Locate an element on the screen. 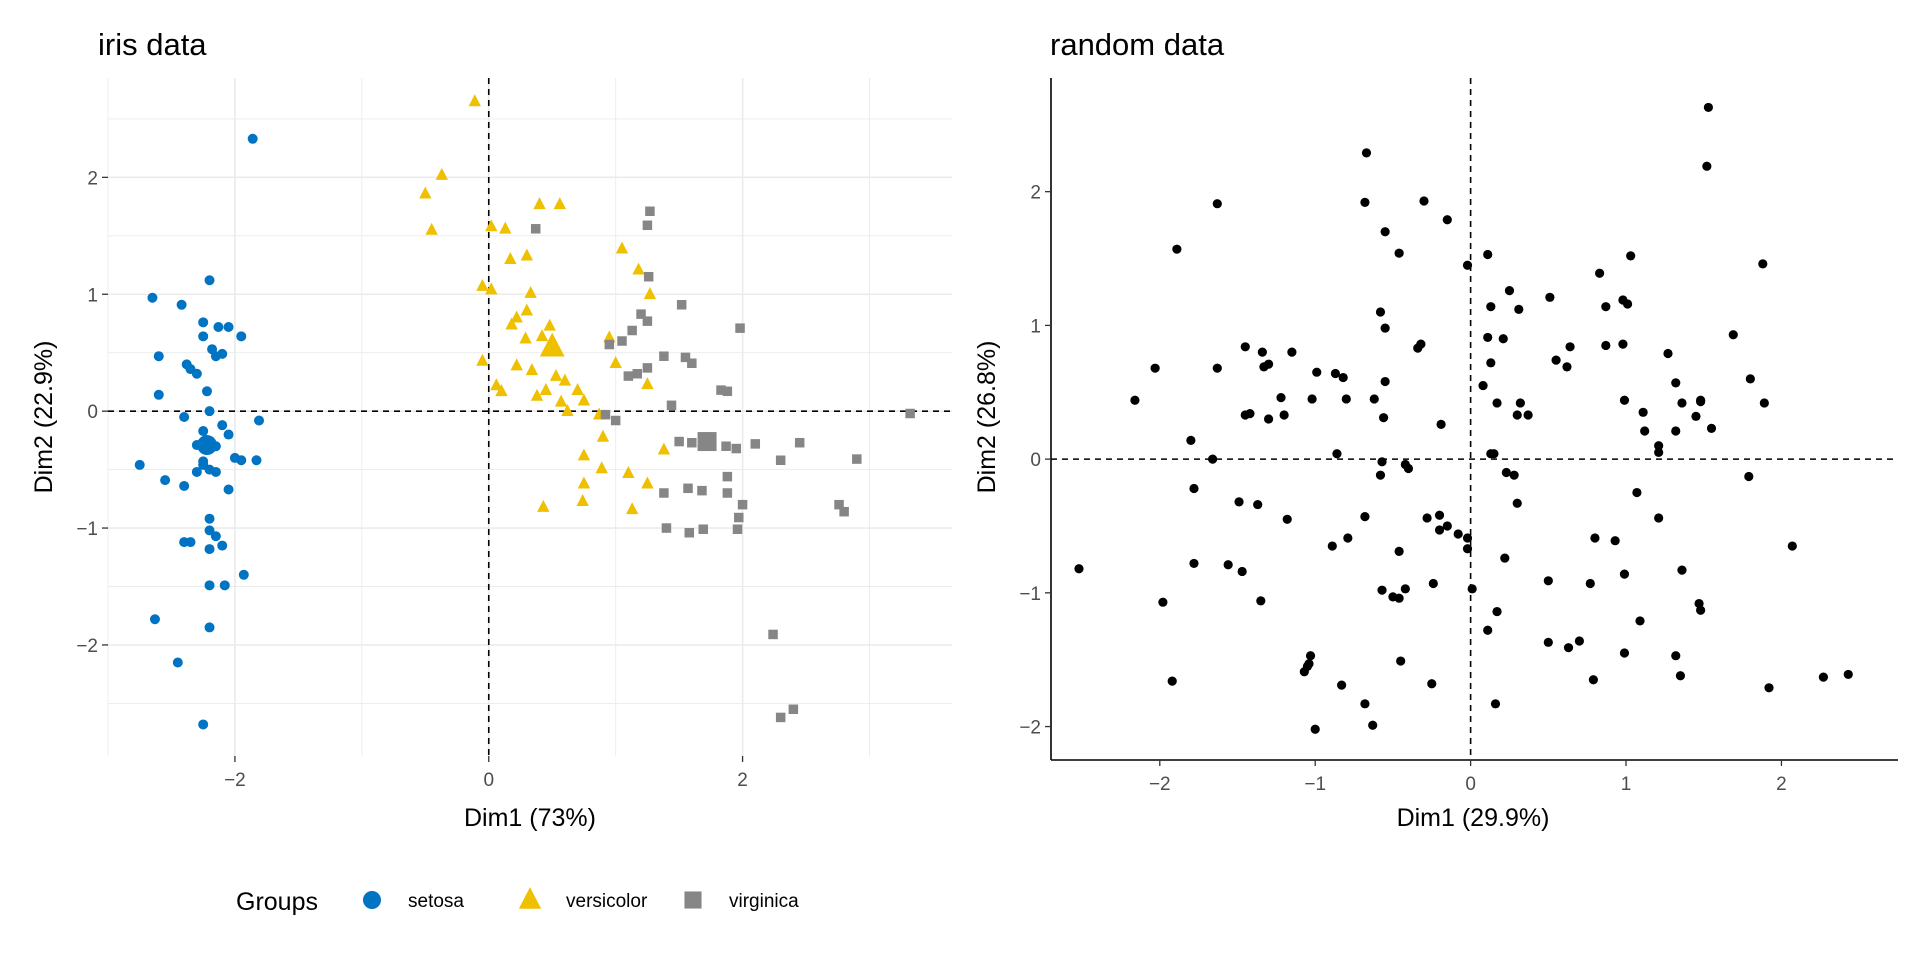 The image size is (1920, 960). iris-title: iris data is located at coordinates (152, 44).